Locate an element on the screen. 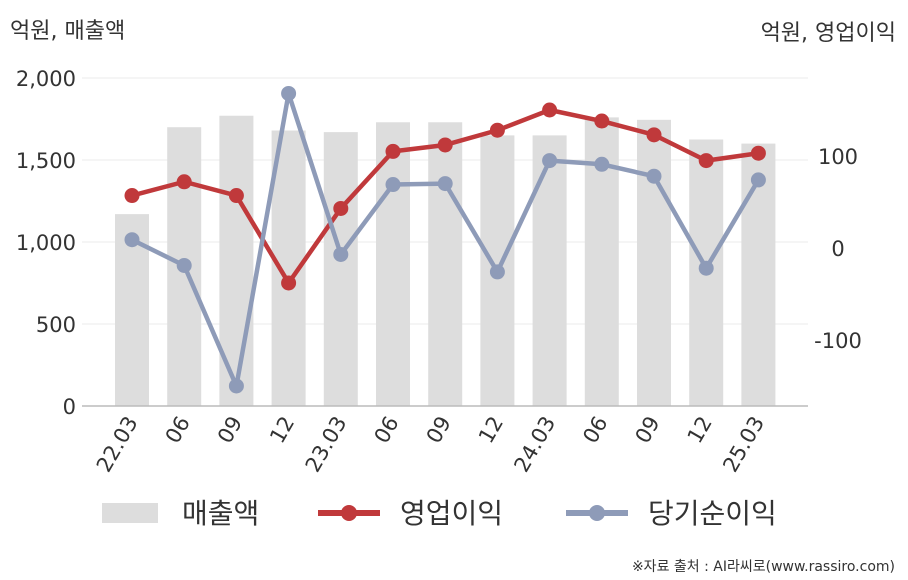  legend-label: 매출액 is located at coordinates (220, 513).